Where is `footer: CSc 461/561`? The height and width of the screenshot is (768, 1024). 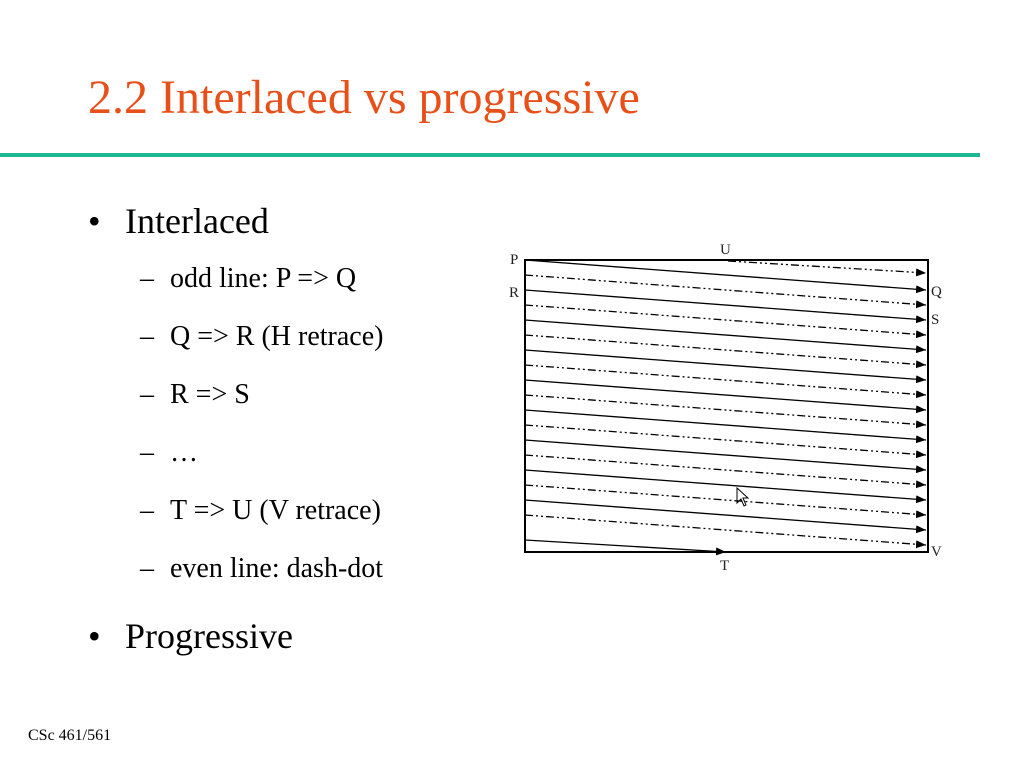
footer: CSc 461/561 is located at coordinates (70, 735).